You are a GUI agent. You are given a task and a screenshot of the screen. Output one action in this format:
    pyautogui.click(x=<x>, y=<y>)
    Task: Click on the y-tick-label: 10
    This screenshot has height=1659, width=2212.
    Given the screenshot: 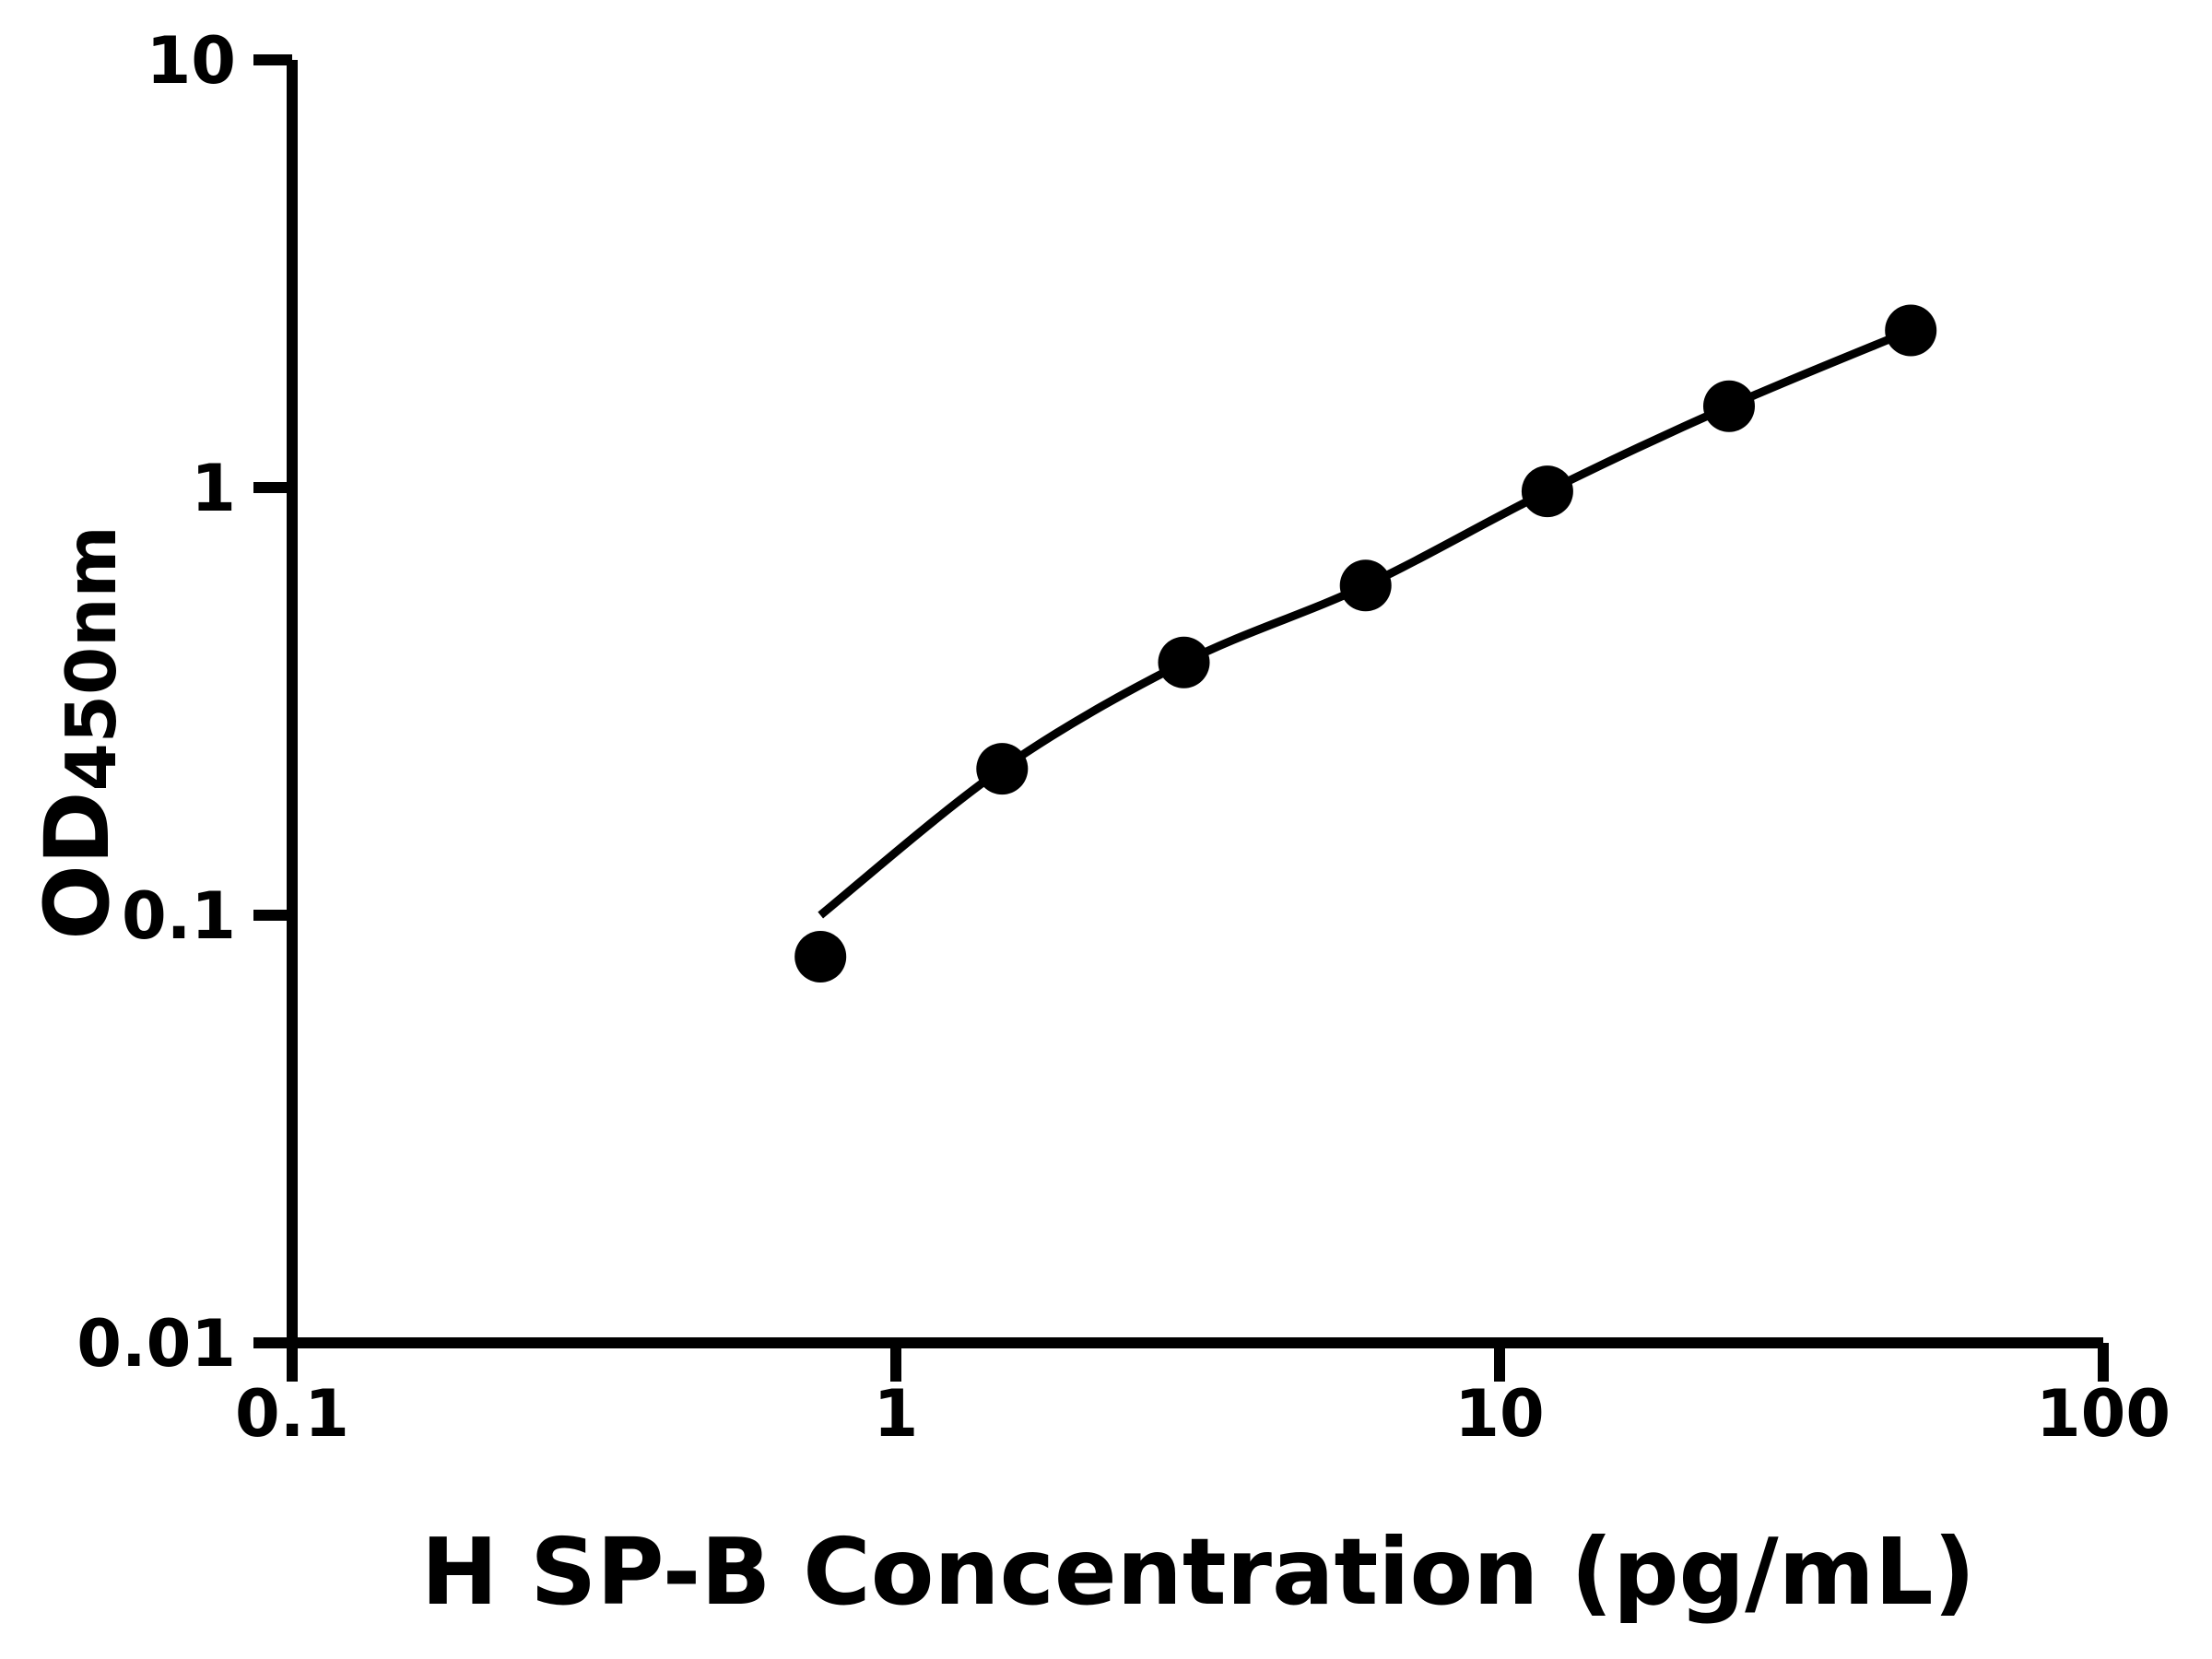 What is the action you would take?
    pyautogui.click(x=191, y=61)
    